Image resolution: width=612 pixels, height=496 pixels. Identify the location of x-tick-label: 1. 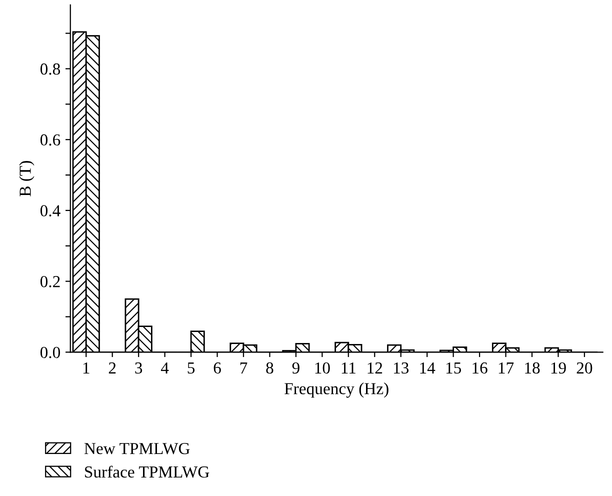
(86, 368).